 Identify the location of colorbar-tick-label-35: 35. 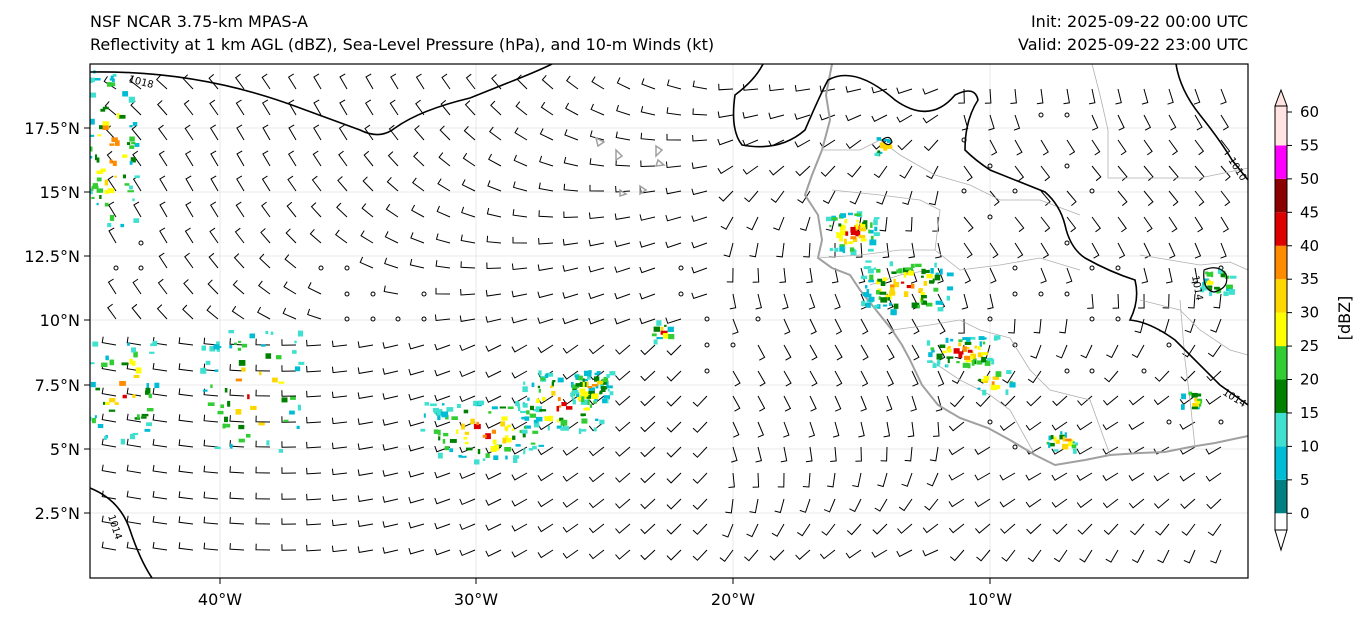
(1309, 279).